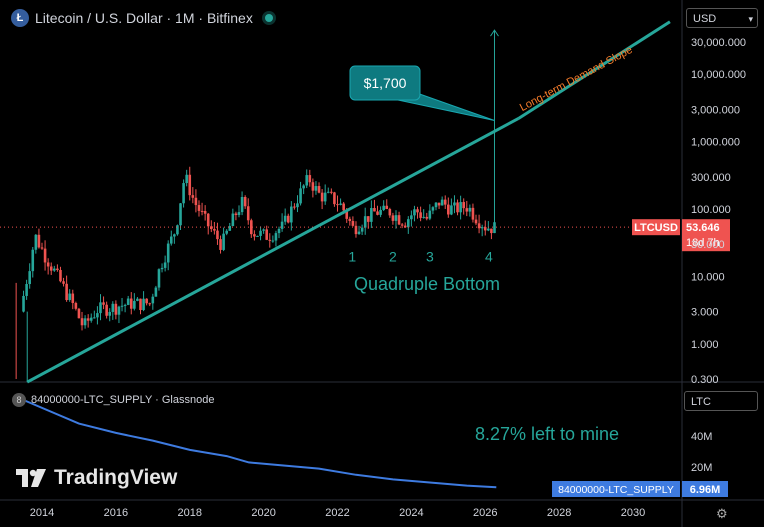  I want to click on market-status-icon, so click(268, 18).